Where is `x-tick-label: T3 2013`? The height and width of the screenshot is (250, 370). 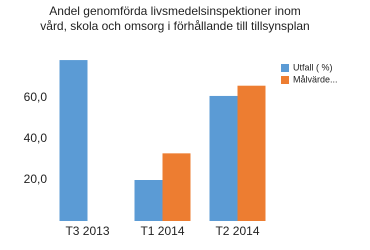 x-tick-label: T3 2013 is located at coordinates (87, 231).